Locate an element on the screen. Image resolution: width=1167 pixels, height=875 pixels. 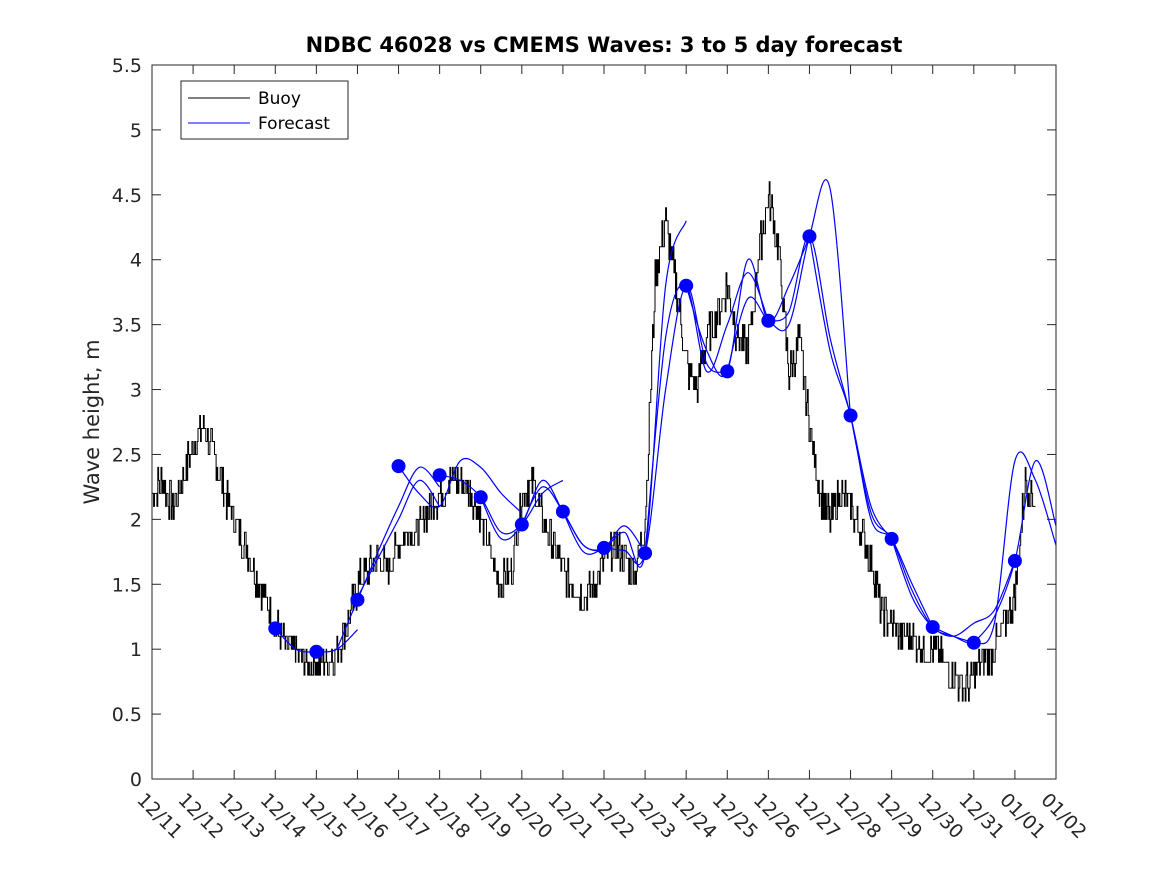
y-axis-label: Wave height, m is located at coordinates (92, 421).